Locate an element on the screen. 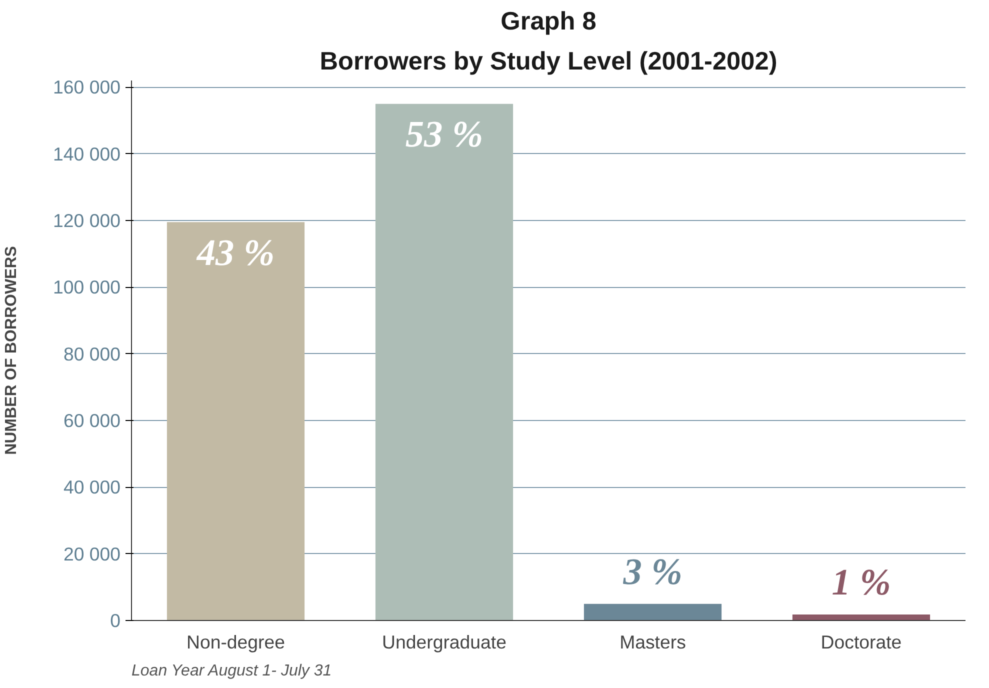  y-tick-label: 100 000 is located at coordinates (87, 287).